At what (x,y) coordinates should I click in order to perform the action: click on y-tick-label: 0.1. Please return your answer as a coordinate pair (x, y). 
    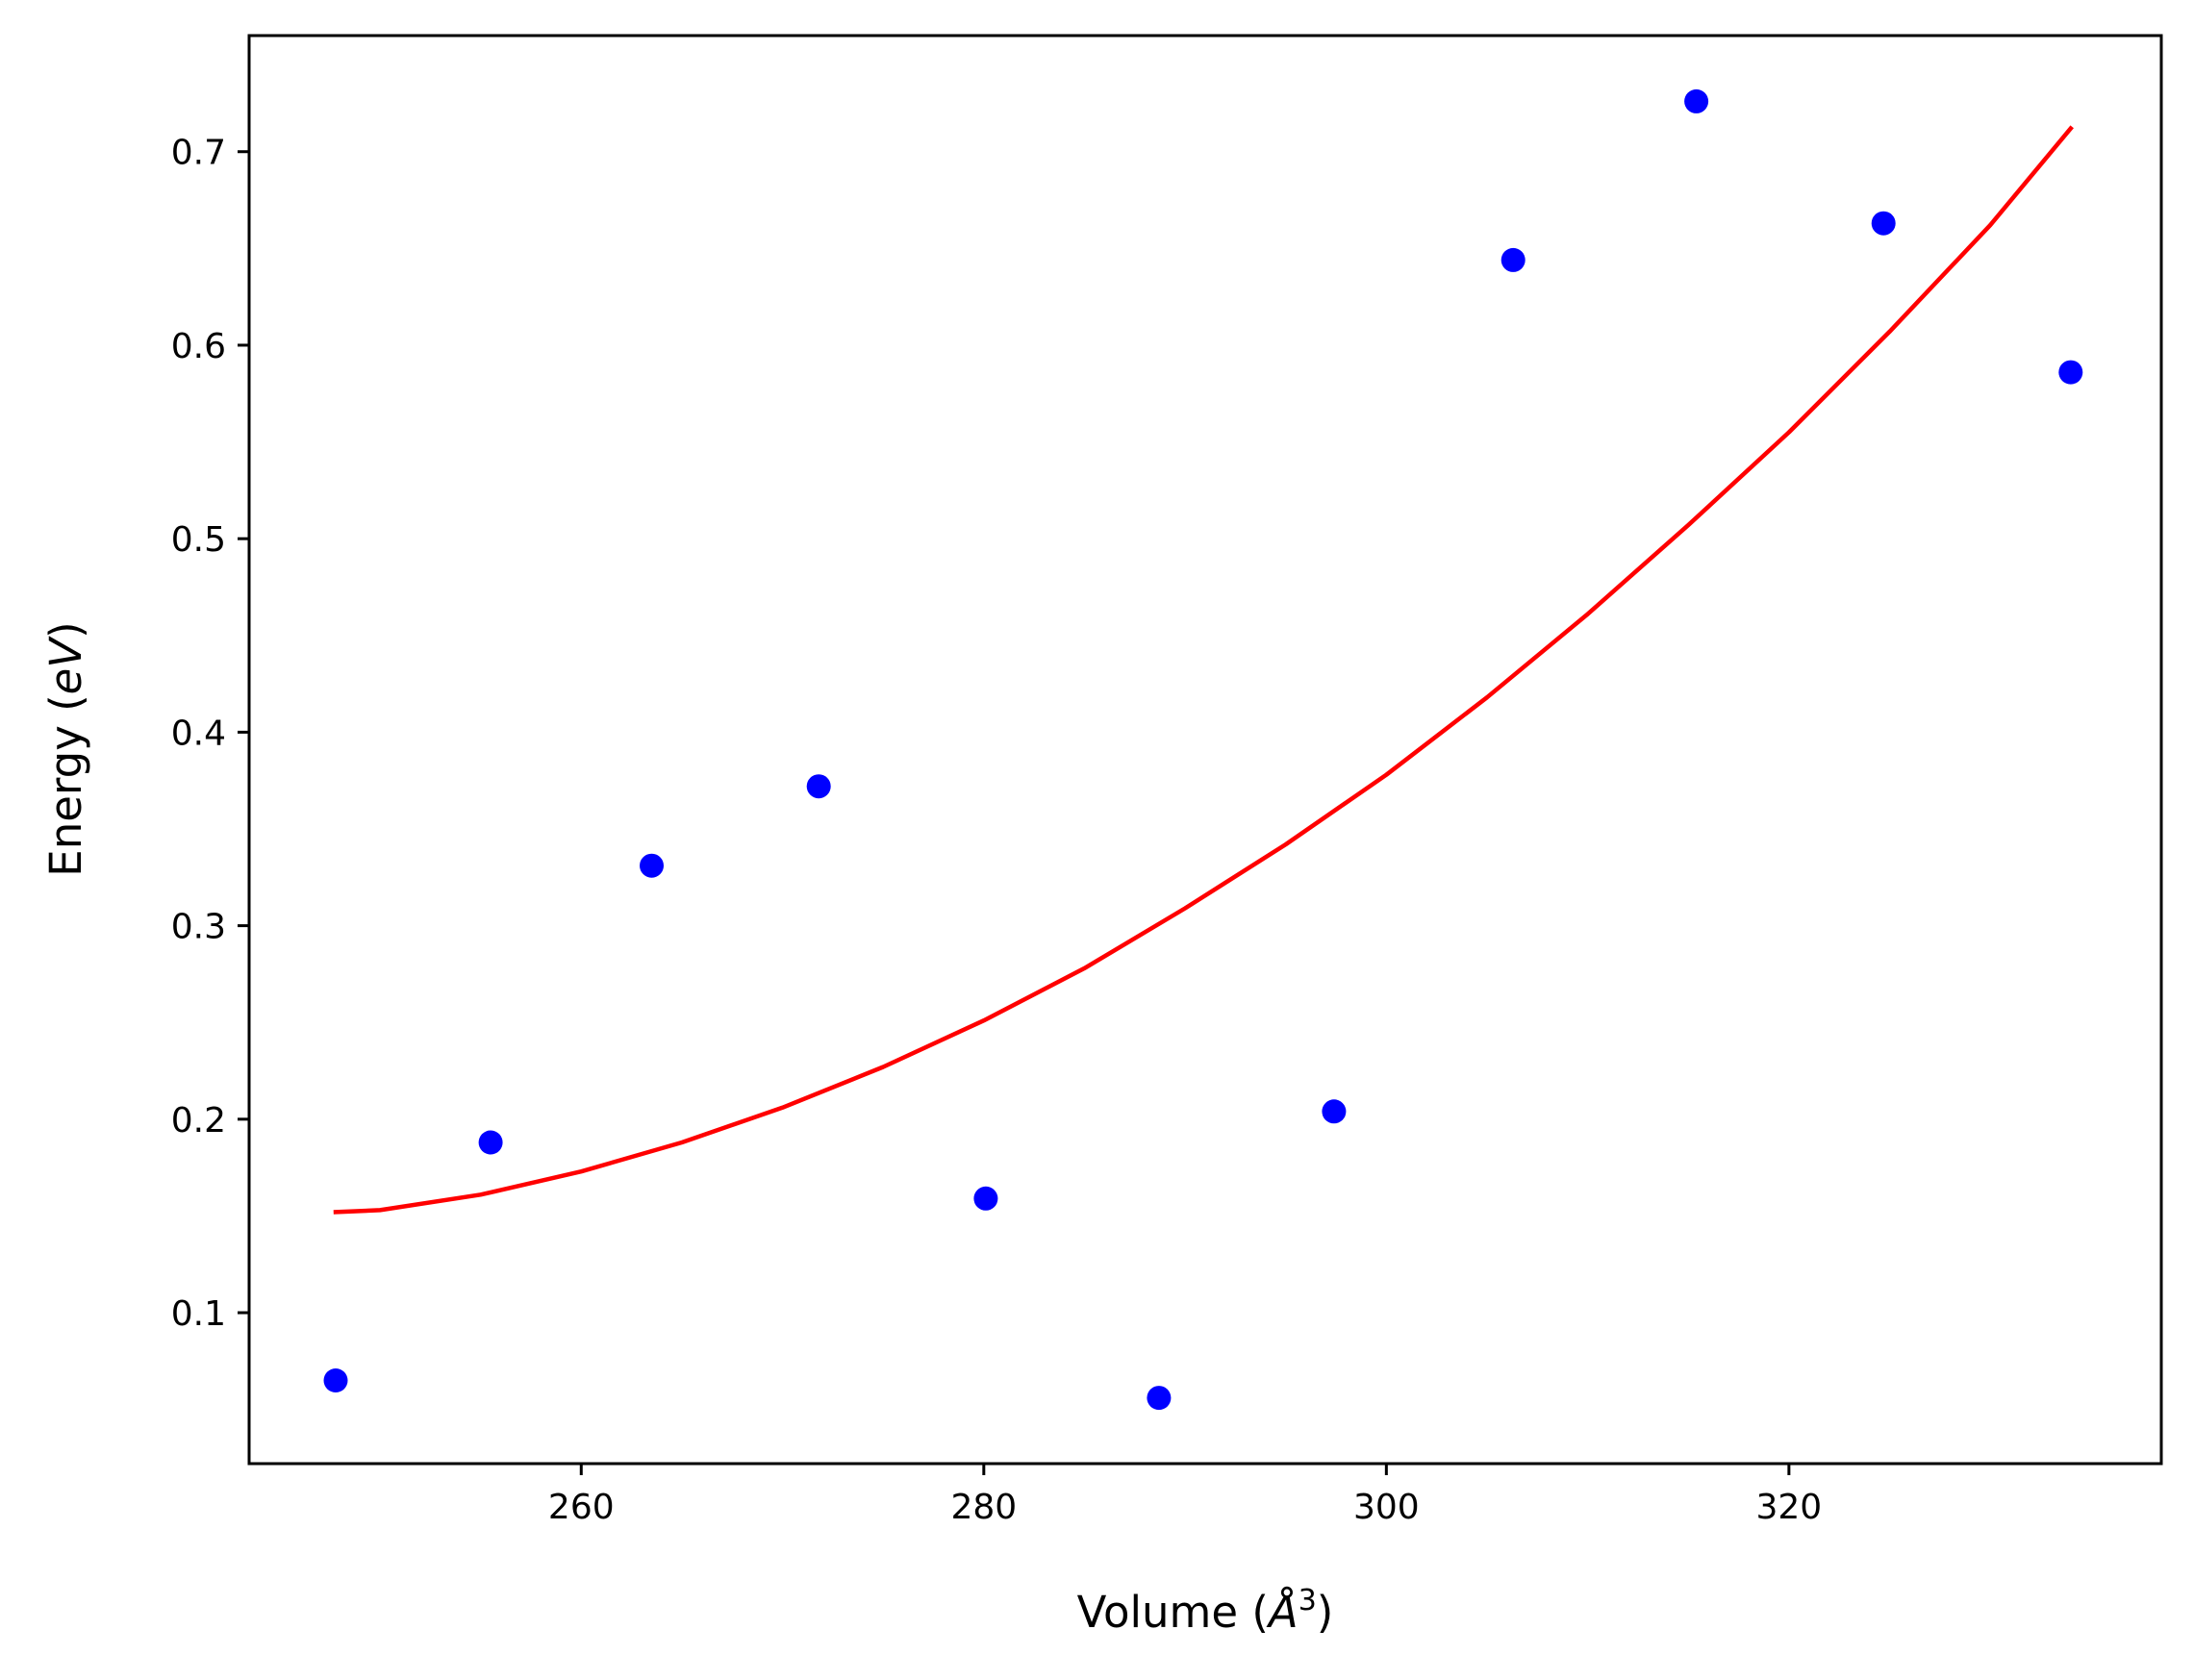
    Looking at the image, I should click on (198, 1314).